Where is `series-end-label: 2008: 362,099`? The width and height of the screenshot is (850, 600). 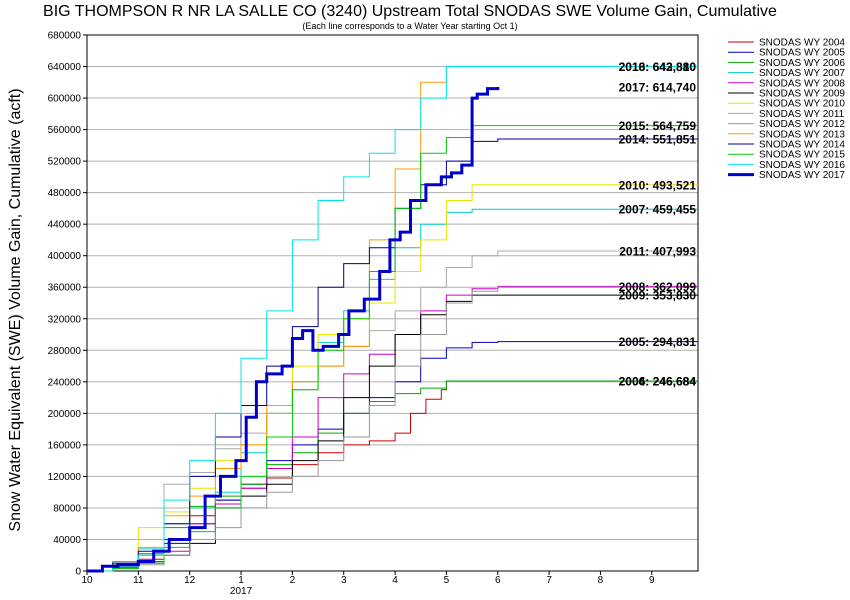
series-end-label: 2008: 362,099 is located at coordinates (658, 287).